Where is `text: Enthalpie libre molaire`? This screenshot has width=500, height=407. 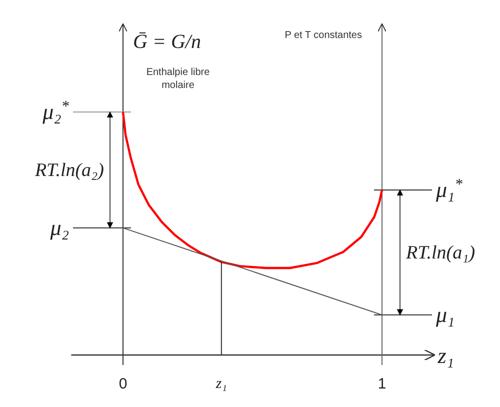 text: Enthalpie libre molaire is located at coordinates (178, 79).